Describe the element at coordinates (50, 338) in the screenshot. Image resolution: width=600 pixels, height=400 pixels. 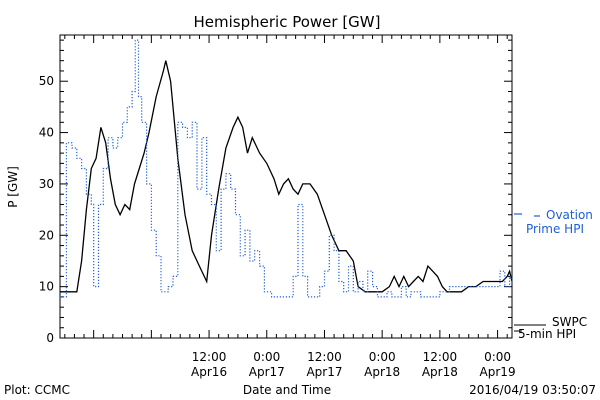
I see `y-tick-label: 0` at that location.